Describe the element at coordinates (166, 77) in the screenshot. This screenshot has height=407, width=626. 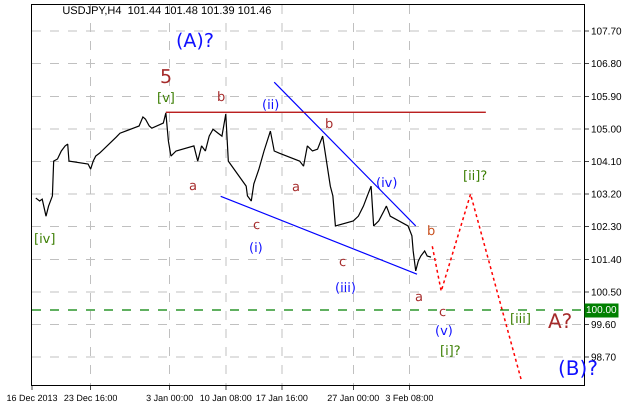
I see `annotation: 5` at that location.